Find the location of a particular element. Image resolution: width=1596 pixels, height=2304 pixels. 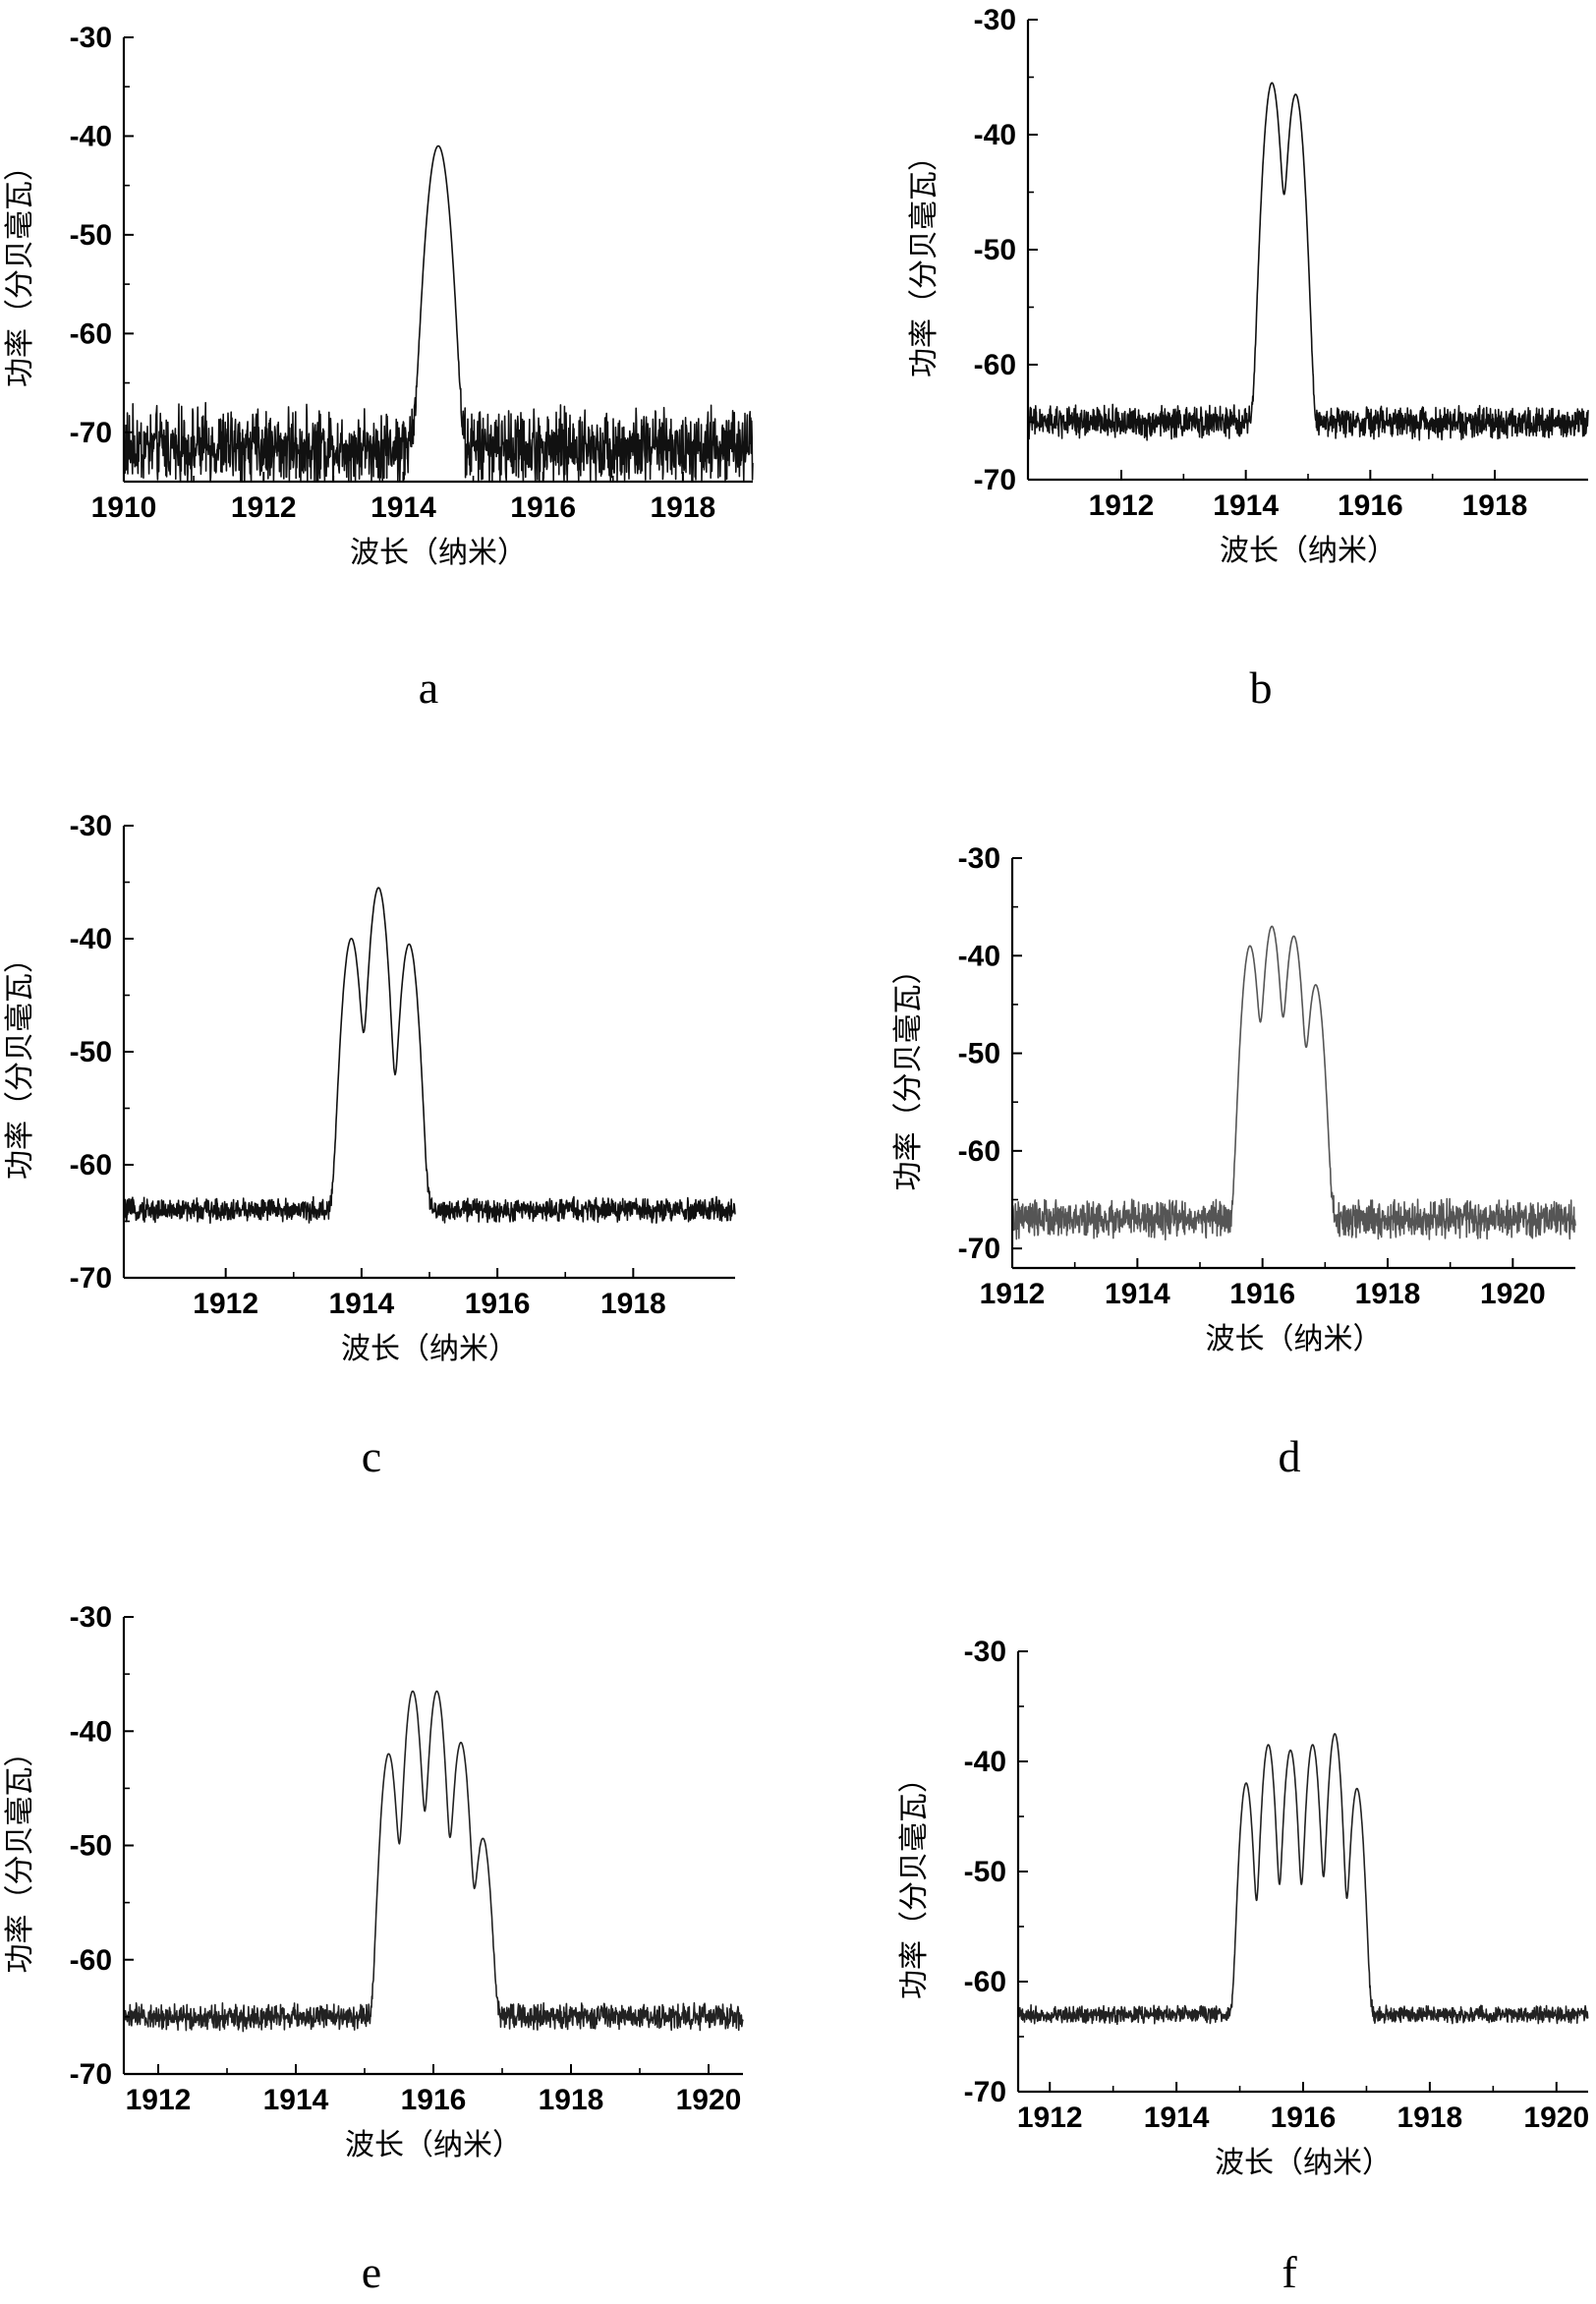

x-tick-label-d: 1912 is located at coordinates (1013, 1294).